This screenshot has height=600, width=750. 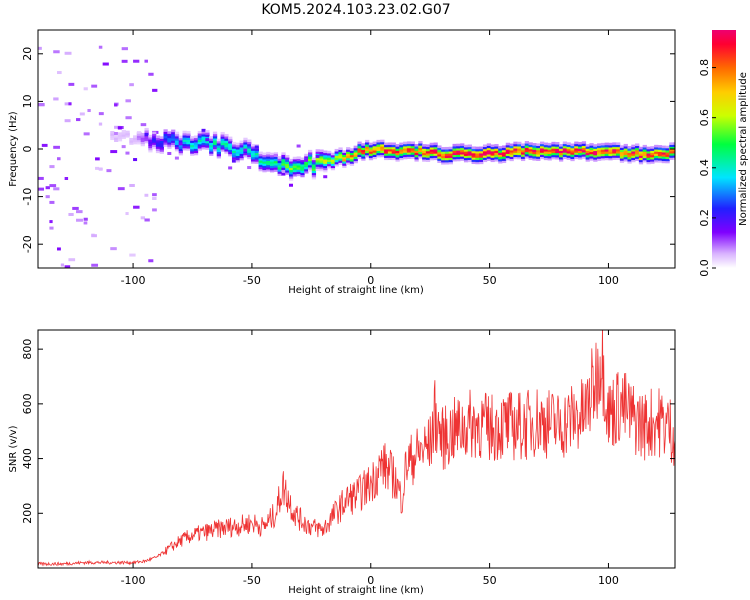 I want to click on colorbar-tick-label: 0.6, so click(x=704, y=118).